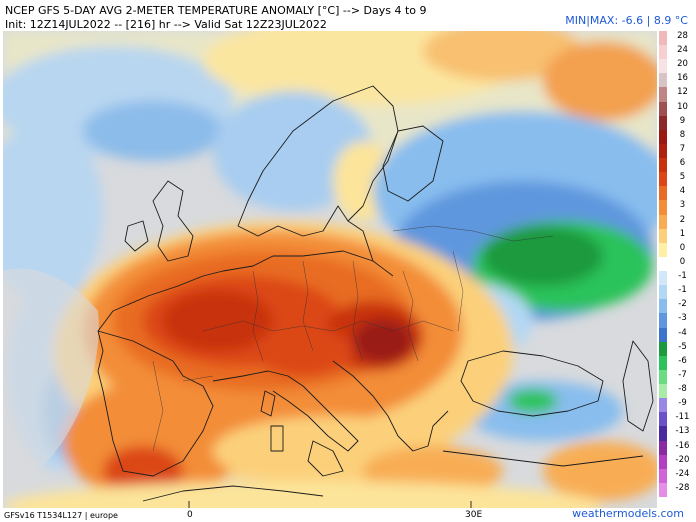 Image resolution: width=696 pixels, height=522 pixels. What do you see at coordinates (682, 205) in the screenshot?
I see `legend-label: 3` at bounding box center [682, 205].